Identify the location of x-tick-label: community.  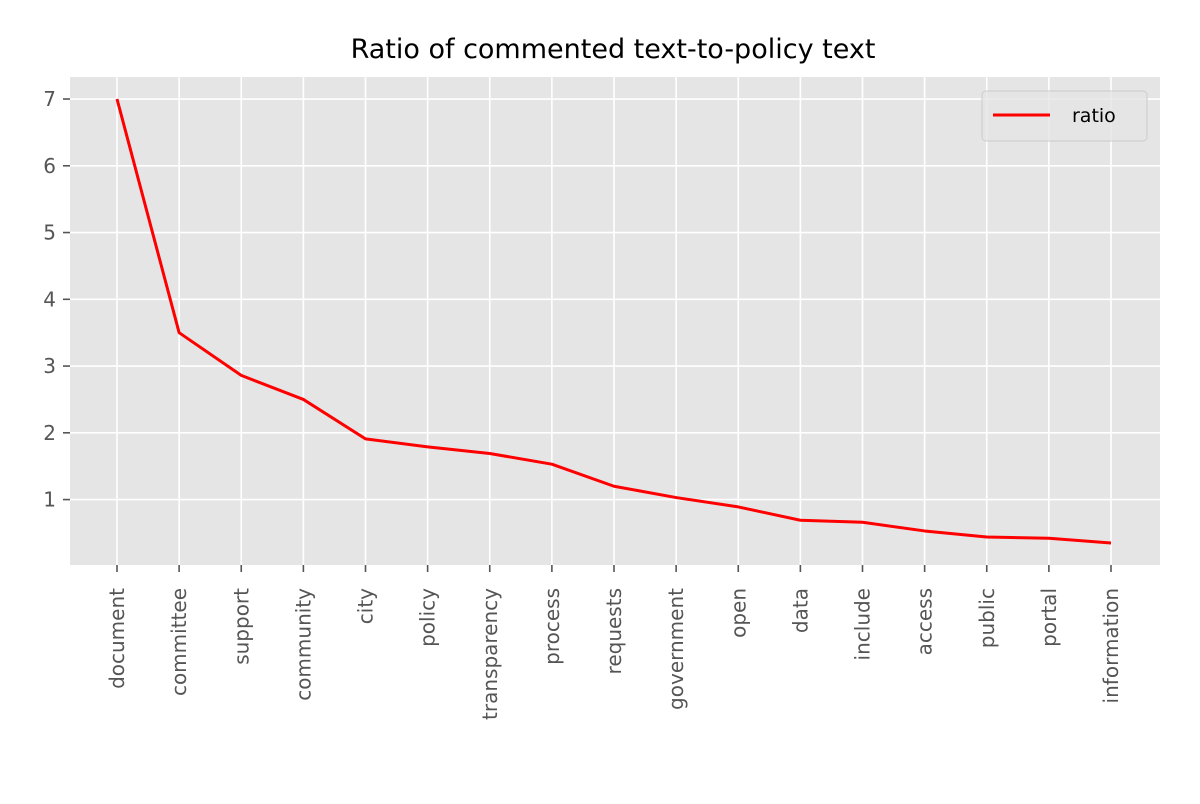
(303, 644).